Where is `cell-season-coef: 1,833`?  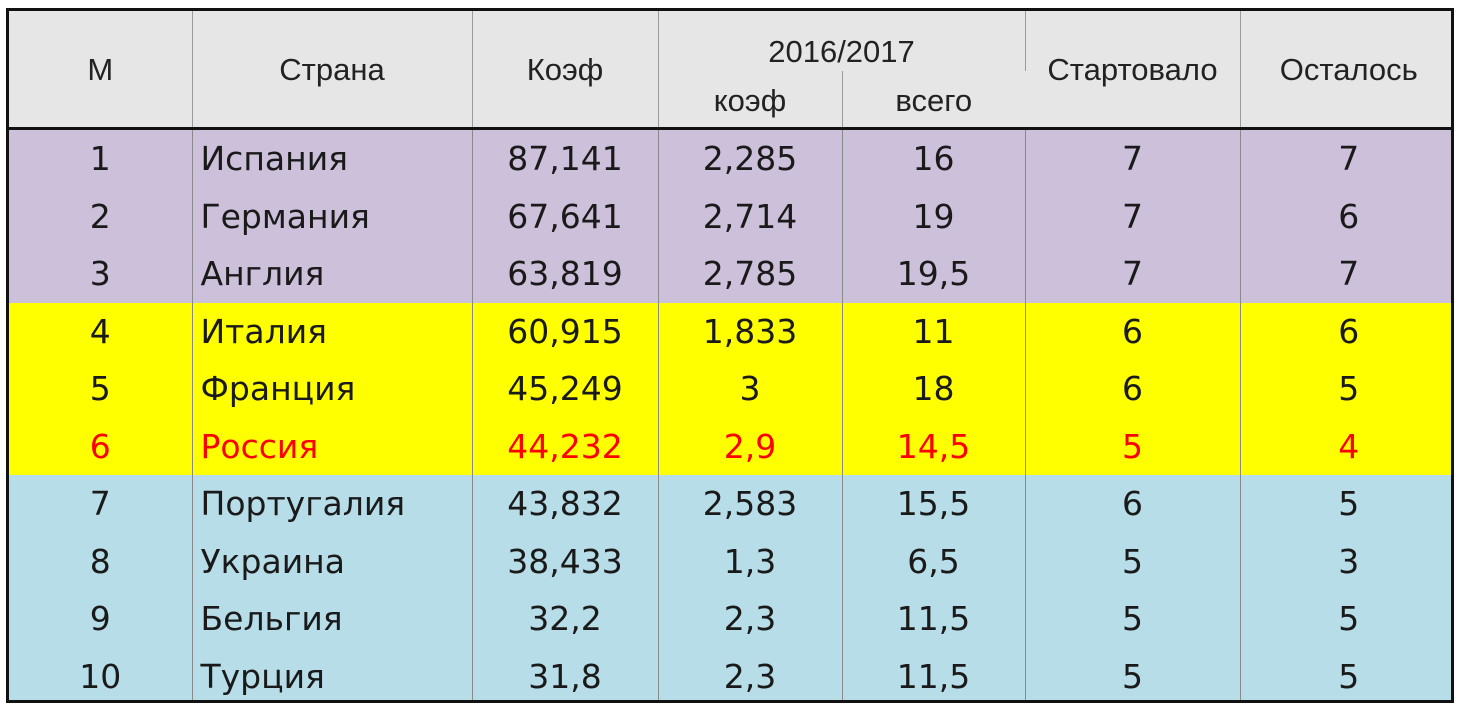
cell-season-coef: 1,833 is located at coordinates (750, 331).